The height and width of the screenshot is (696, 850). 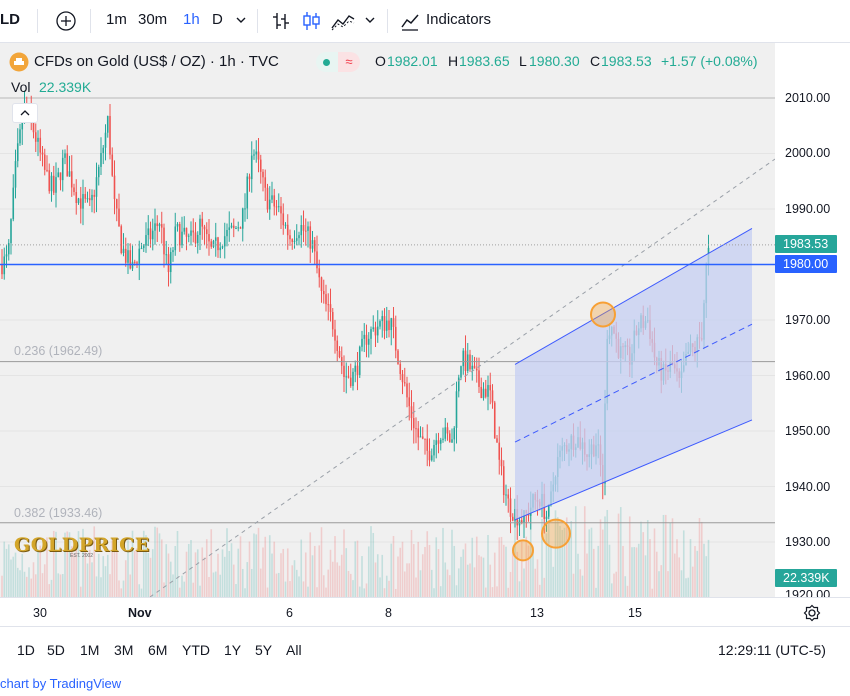 I want to click on fib-level-label: 0.236 (1962.49), so click(x=58, y=351).